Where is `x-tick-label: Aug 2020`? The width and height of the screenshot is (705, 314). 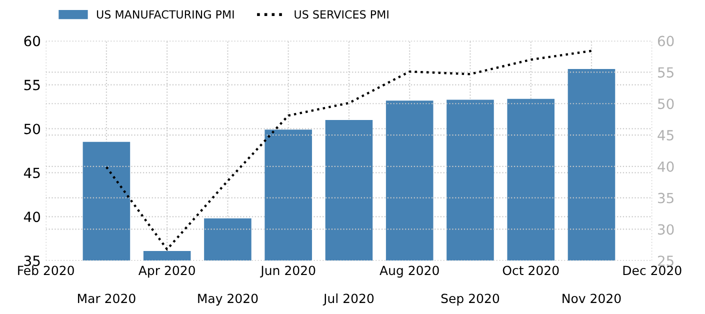
x-tick-label: Aug 2020 is located at coordinates (409, 272).